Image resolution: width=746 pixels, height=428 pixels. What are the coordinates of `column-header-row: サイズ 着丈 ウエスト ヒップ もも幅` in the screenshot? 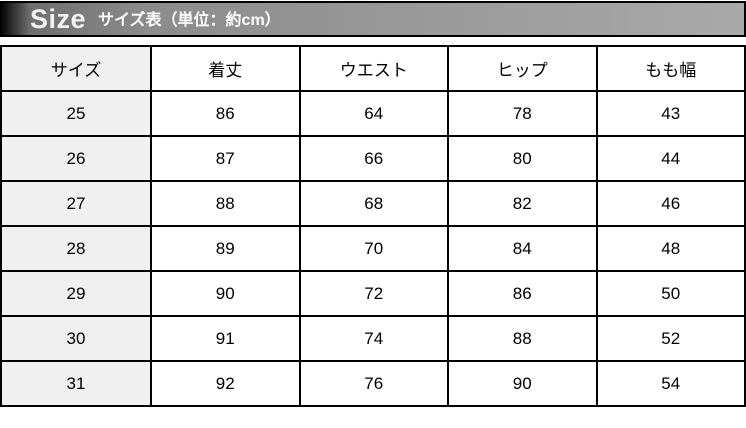 It's located at (373, 68).